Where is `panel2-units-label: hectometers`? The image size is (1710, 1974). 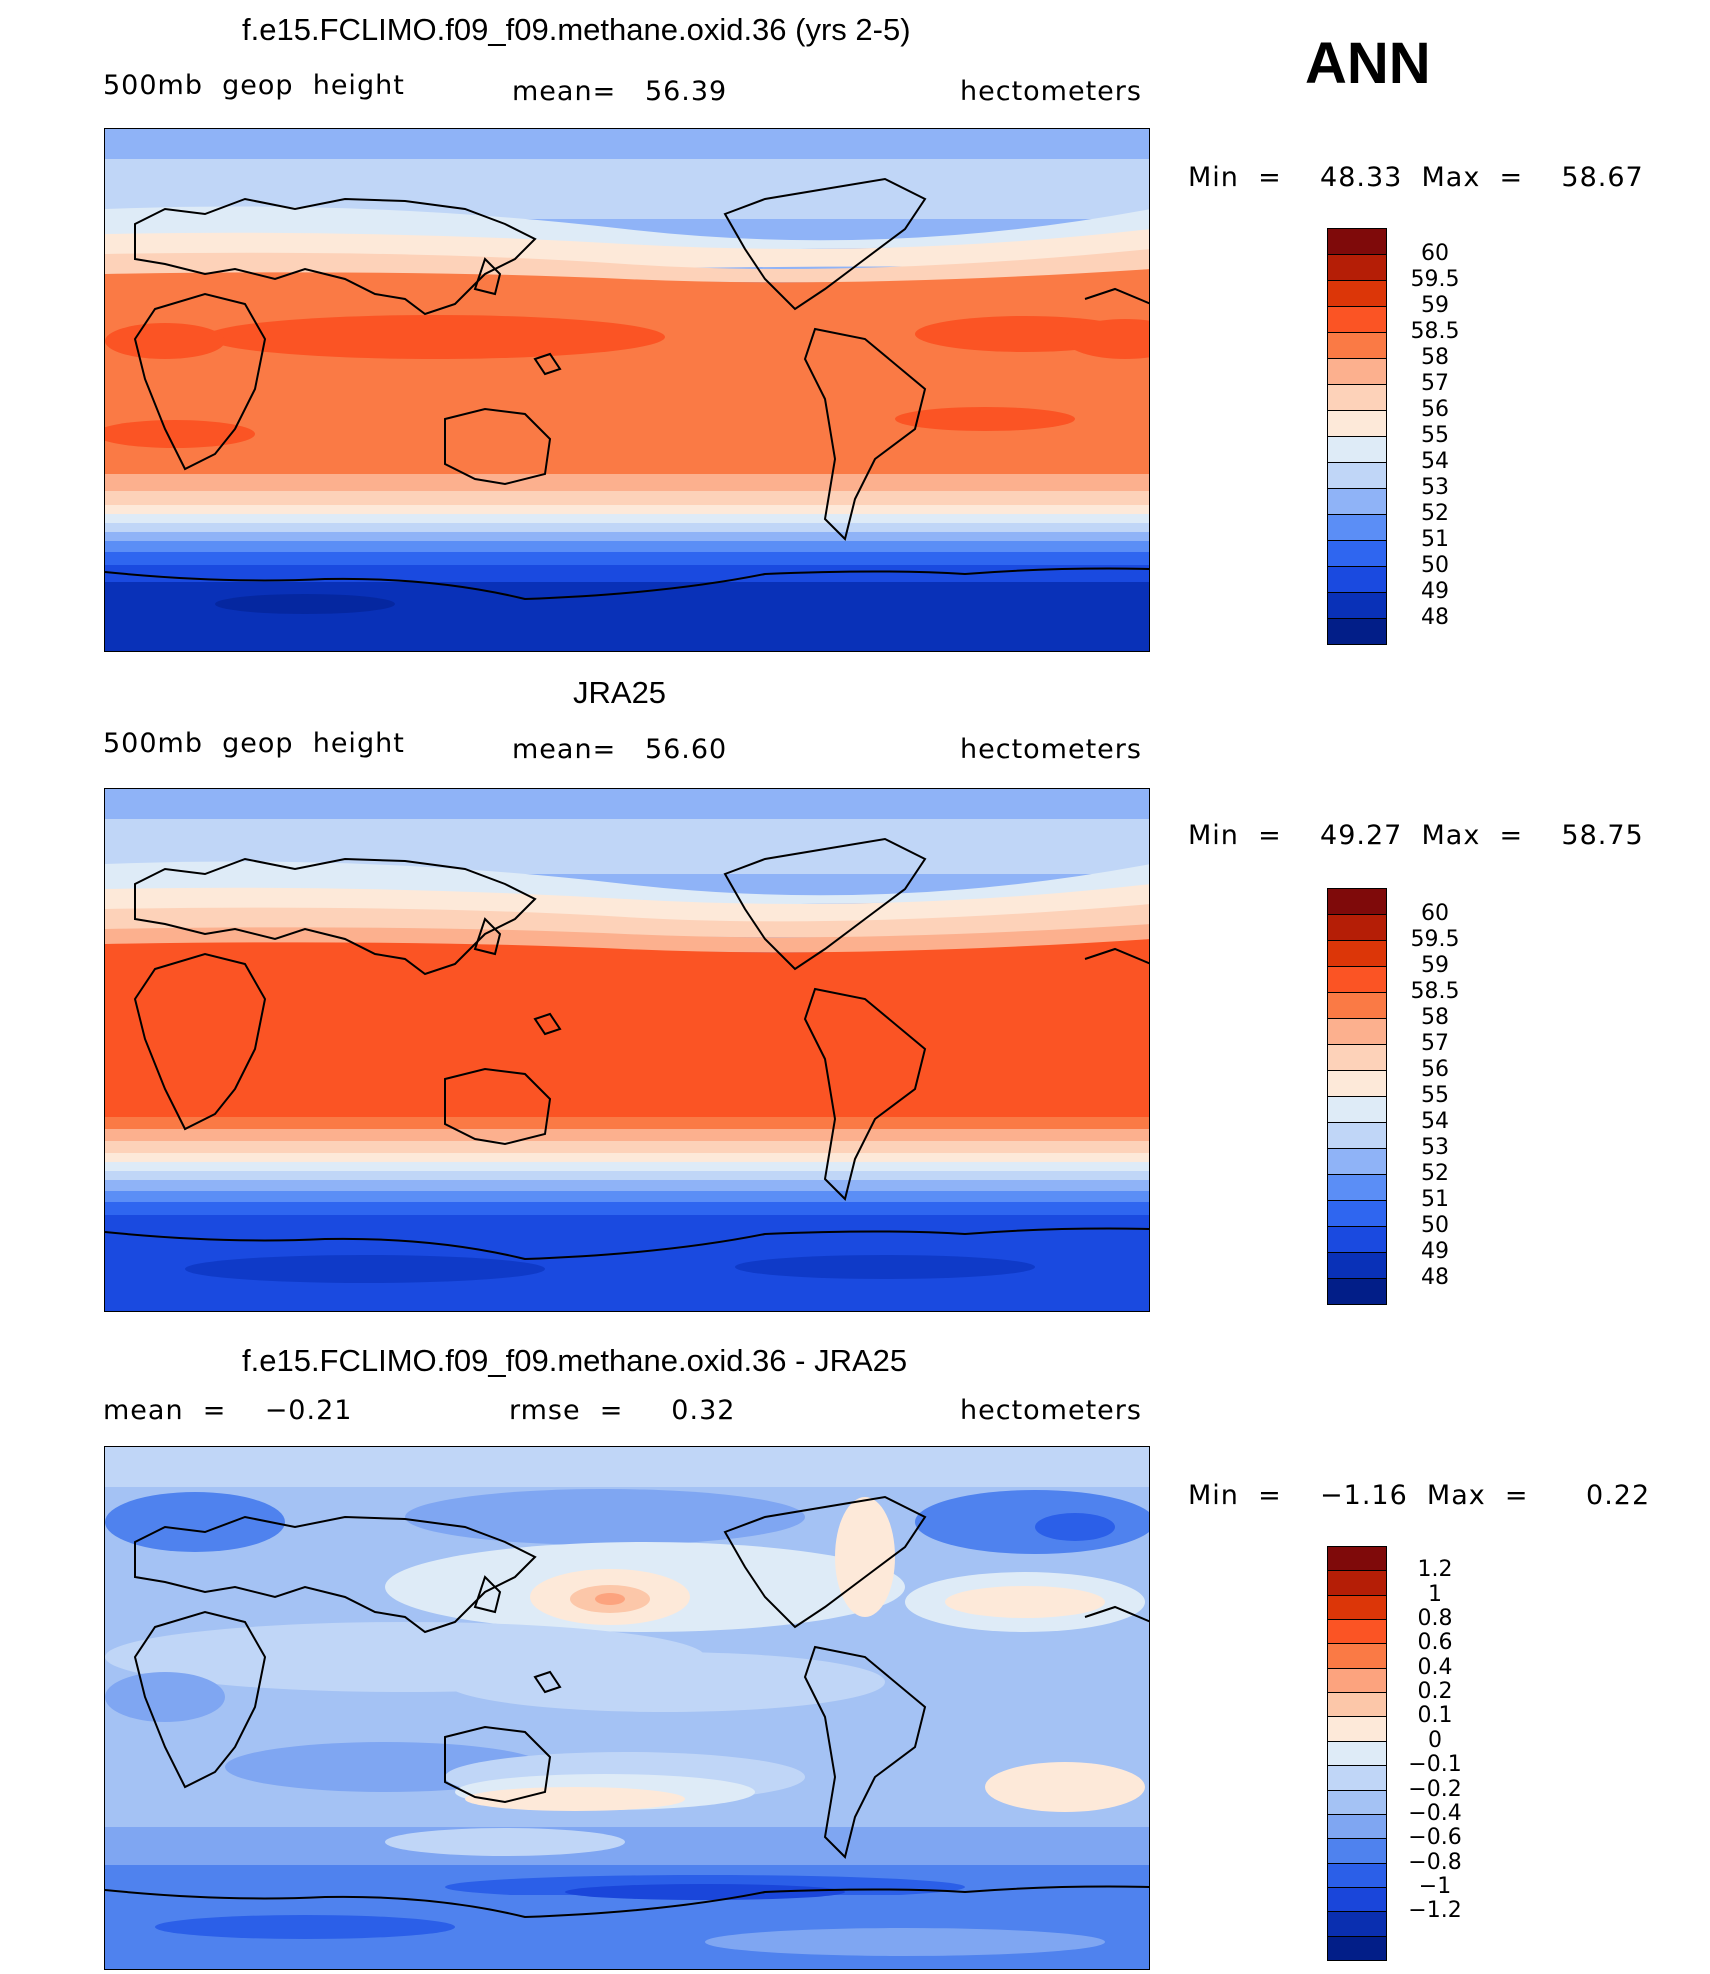
panel2-units-label: hectometers is located at coordinates (1051, 749).